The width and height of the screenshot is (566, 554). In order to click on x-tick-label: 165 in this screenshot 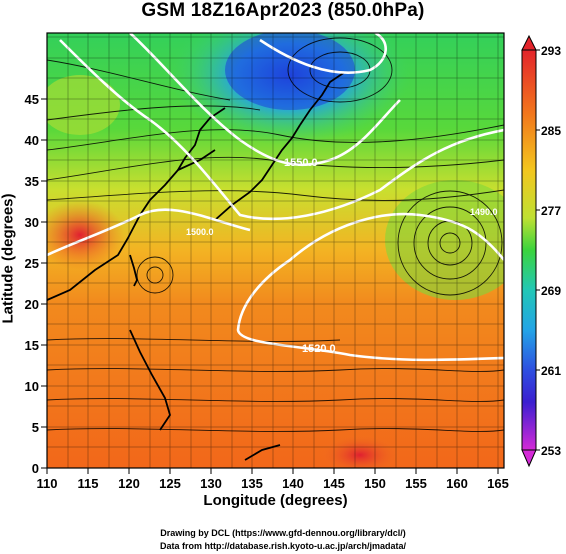, I will do `click(498, 483)`.